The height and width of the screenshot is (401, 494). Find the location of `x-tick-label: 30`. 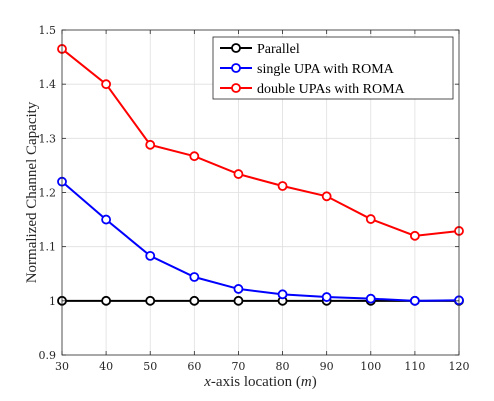

x-tick-label: 30 is located at coordinates (62, 366).